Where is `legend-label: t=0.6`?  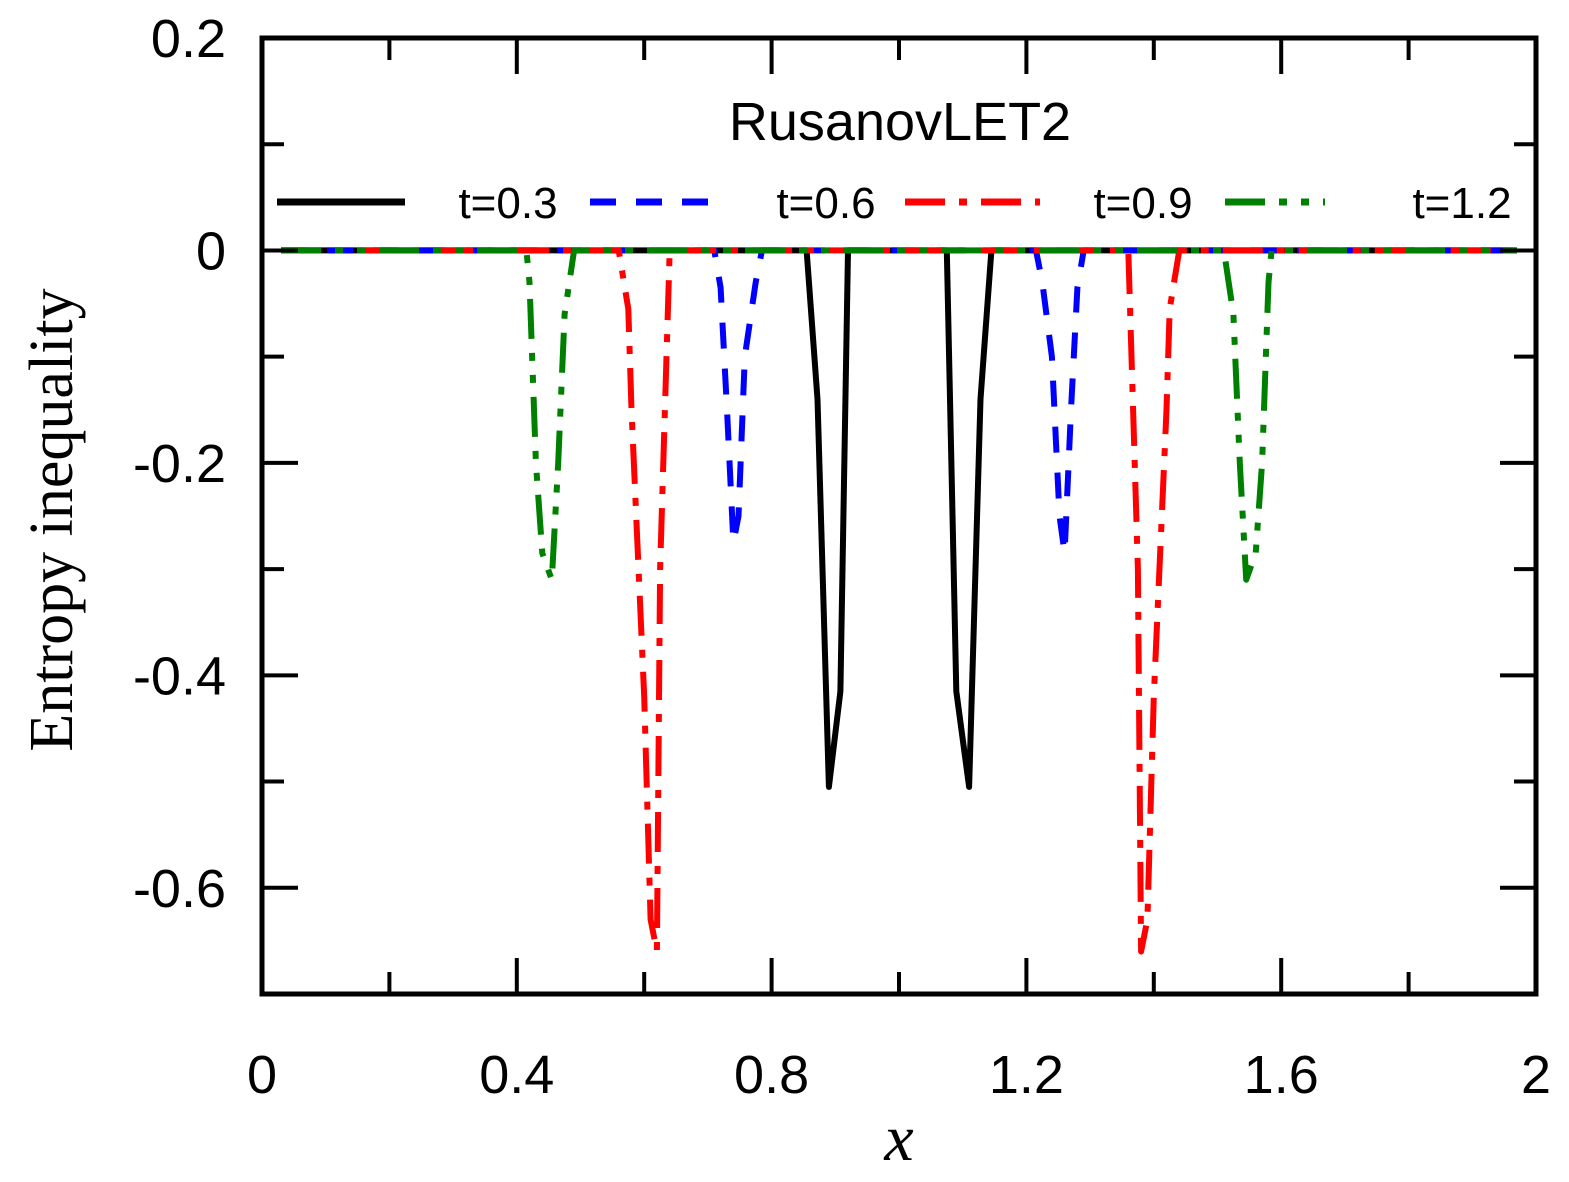 legend-label: t=0.6 is located at coordinates (825, 203).